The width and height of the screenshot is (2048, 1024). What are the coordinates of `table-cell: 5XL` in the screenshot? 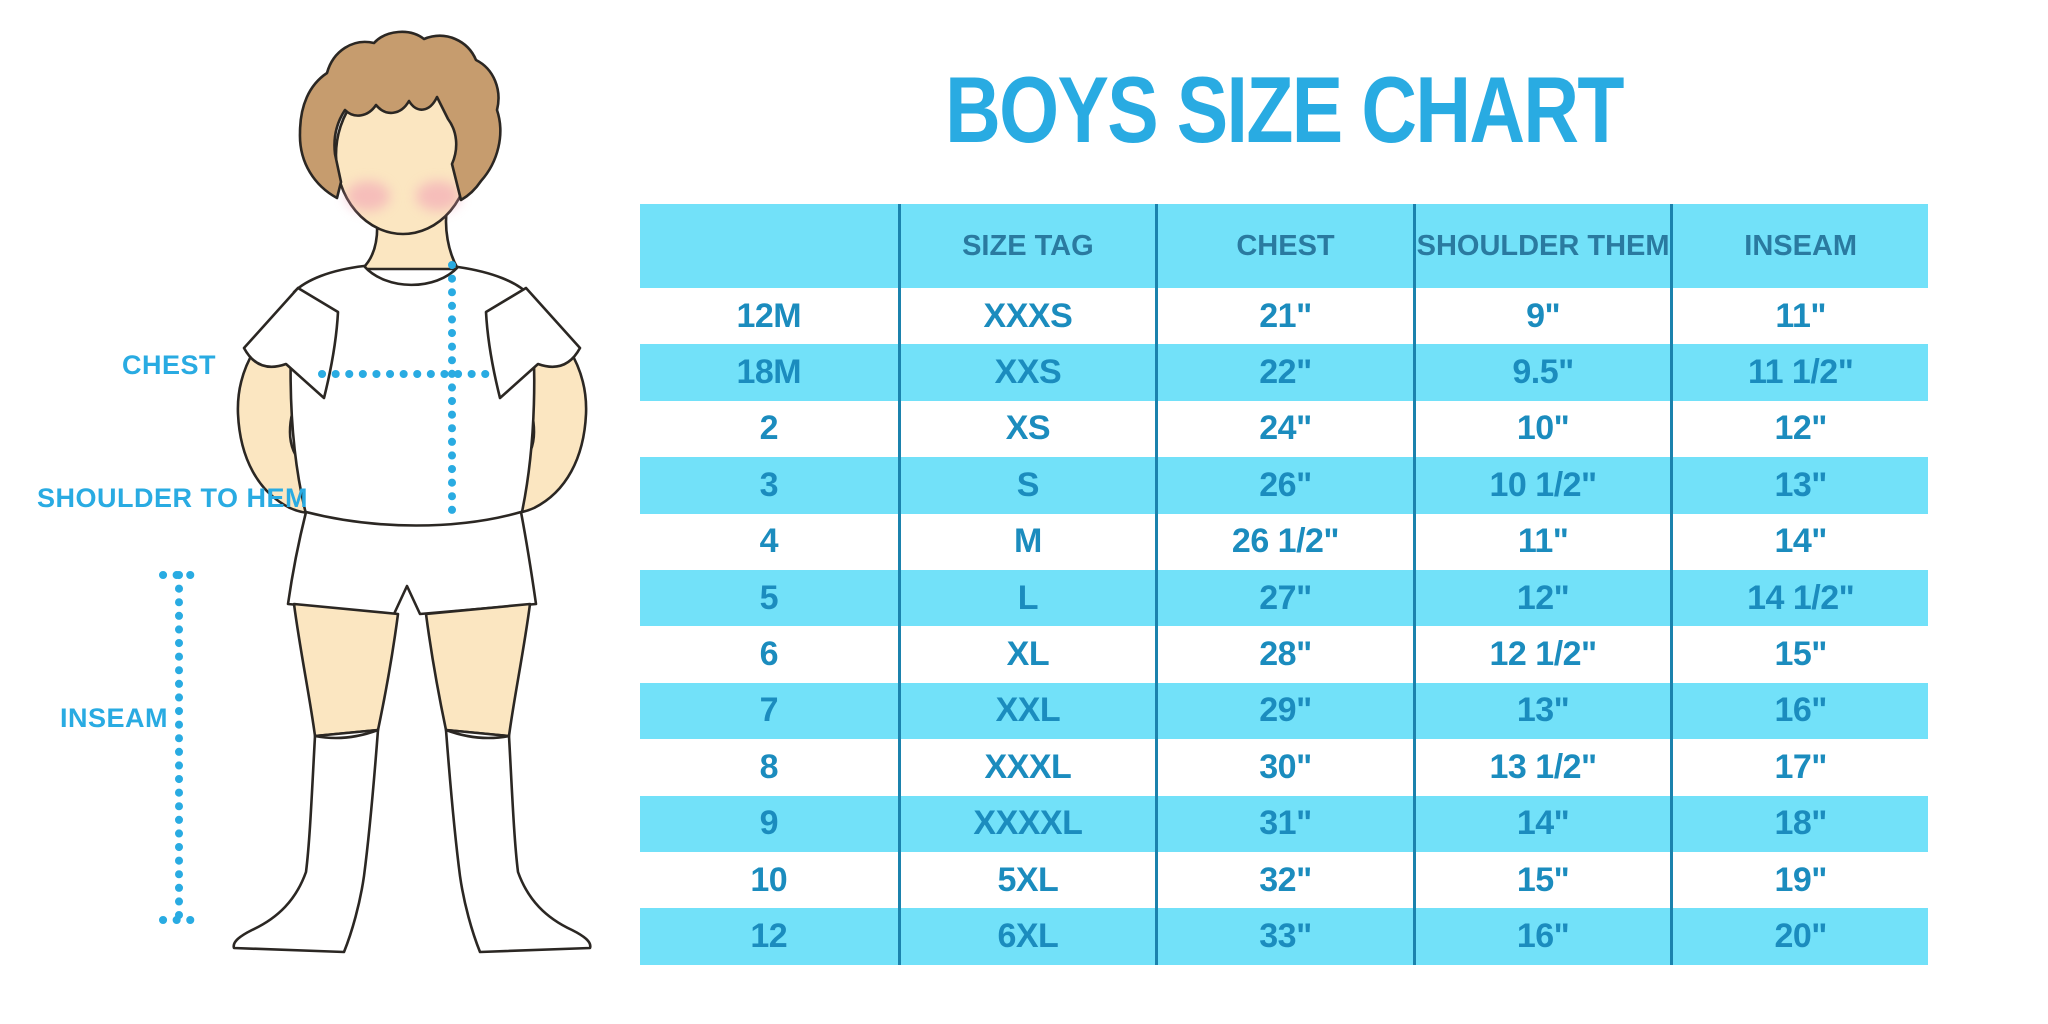 It's located at (1026, 880).